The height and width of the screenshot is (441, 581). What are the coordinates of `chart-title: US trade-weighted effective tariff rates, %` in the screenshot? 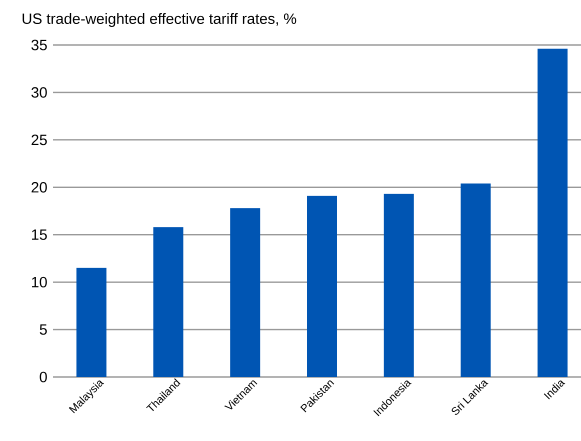 It's located at (159, 20).